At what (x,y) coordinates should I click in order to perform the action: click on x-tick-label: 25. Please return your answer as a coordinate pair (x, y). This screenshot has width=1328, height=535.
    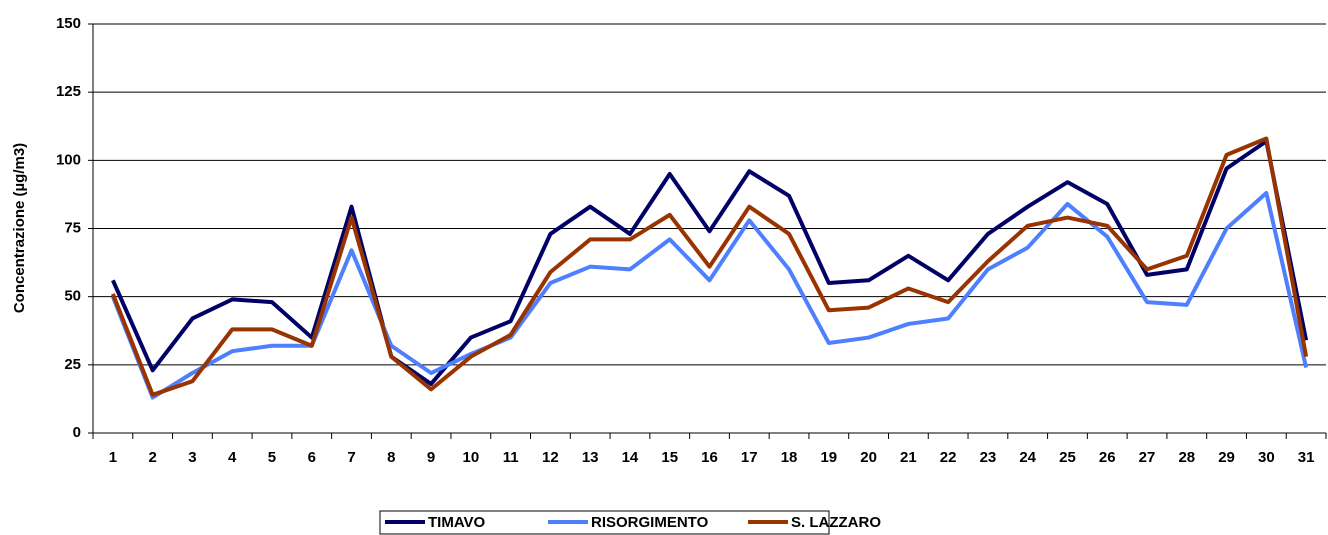
    Looking at the image, I should click on (1067, 457).